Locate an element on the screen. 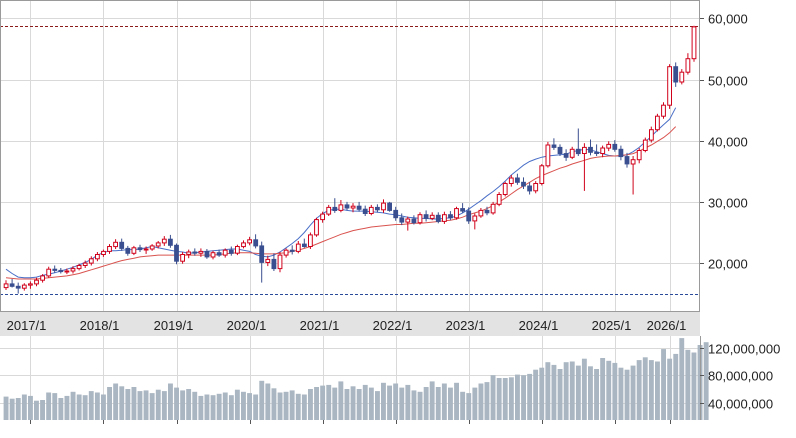 The width and height of the screenshot is (796, 438). price-tick-label: 40,000 is located at coordinates (728, 142).